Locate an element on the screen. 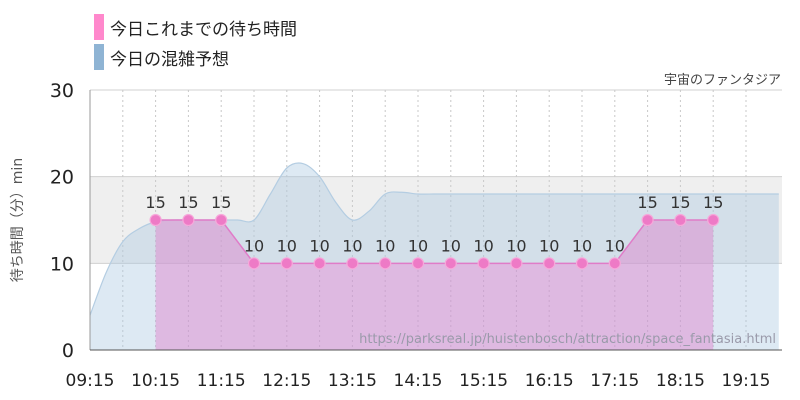 The image size is (800, 400). x-tick-label: 10:15 is located at coordinates (155, 381).